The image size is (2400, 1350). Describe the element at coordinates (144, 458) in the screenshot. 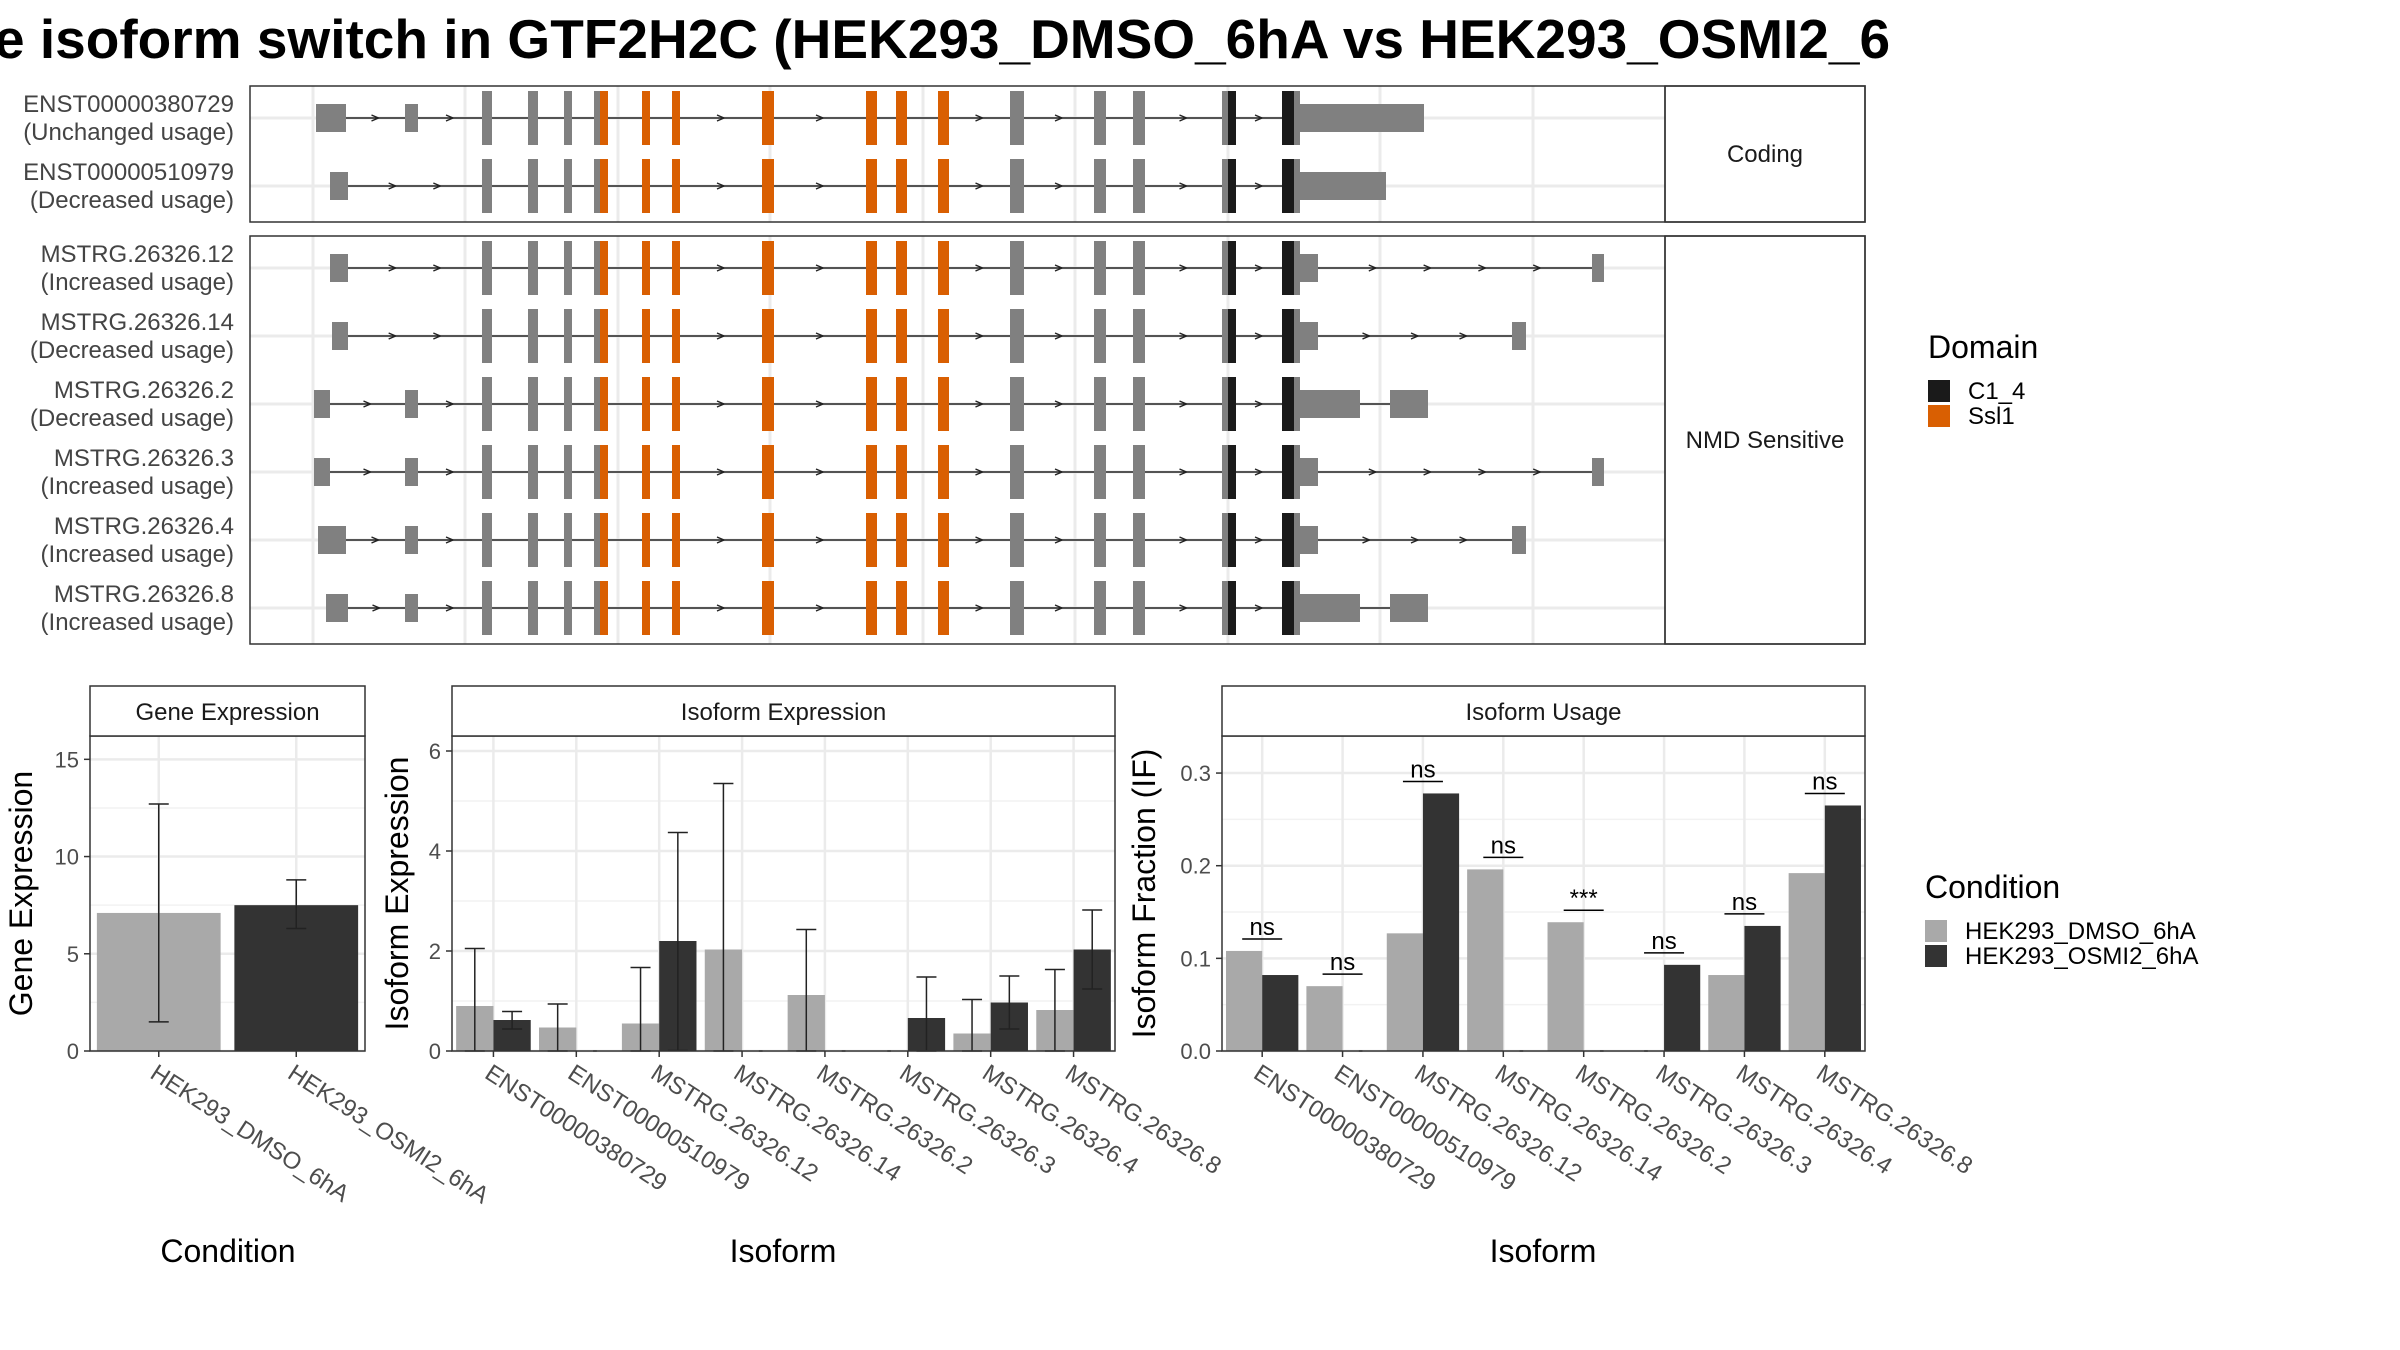

I see `transcript-id: MSTRG.26326.3` at that location.